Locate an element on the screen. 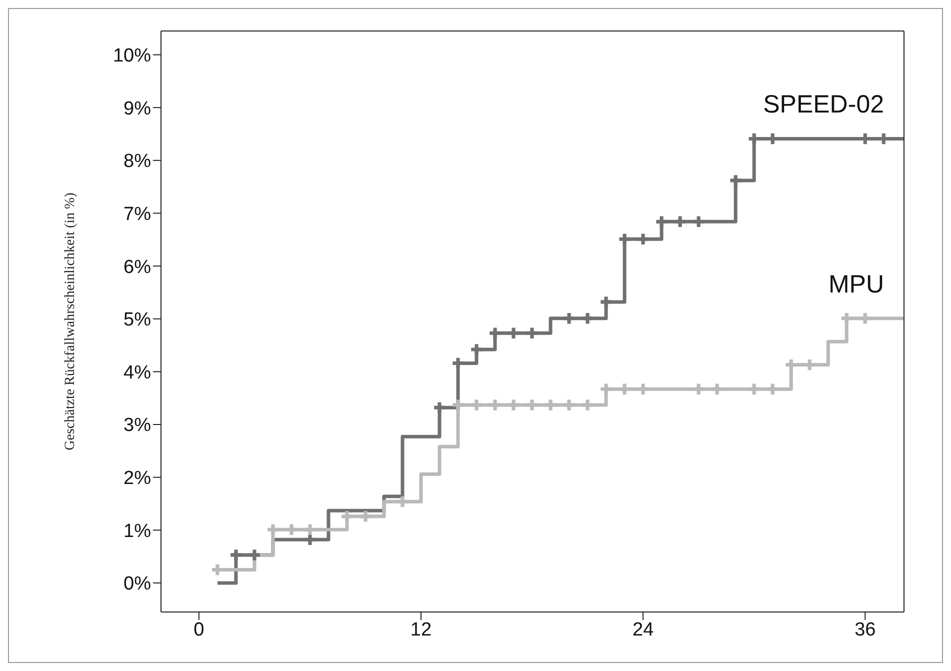  y-tick-label: 7% is located at coordinates (138, 214).